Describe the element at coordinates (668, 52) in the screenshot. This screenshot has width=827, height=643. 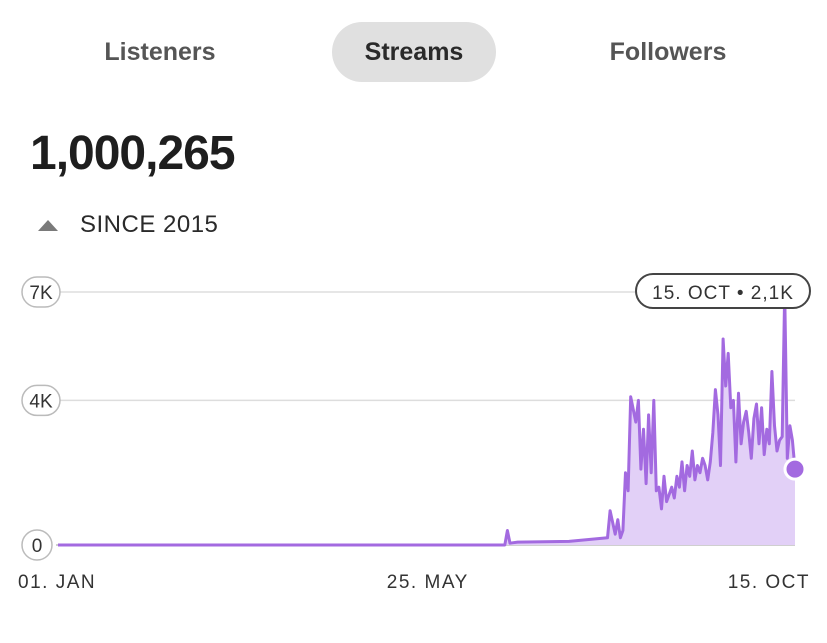
I see `tab-followers: Followers` at that location.